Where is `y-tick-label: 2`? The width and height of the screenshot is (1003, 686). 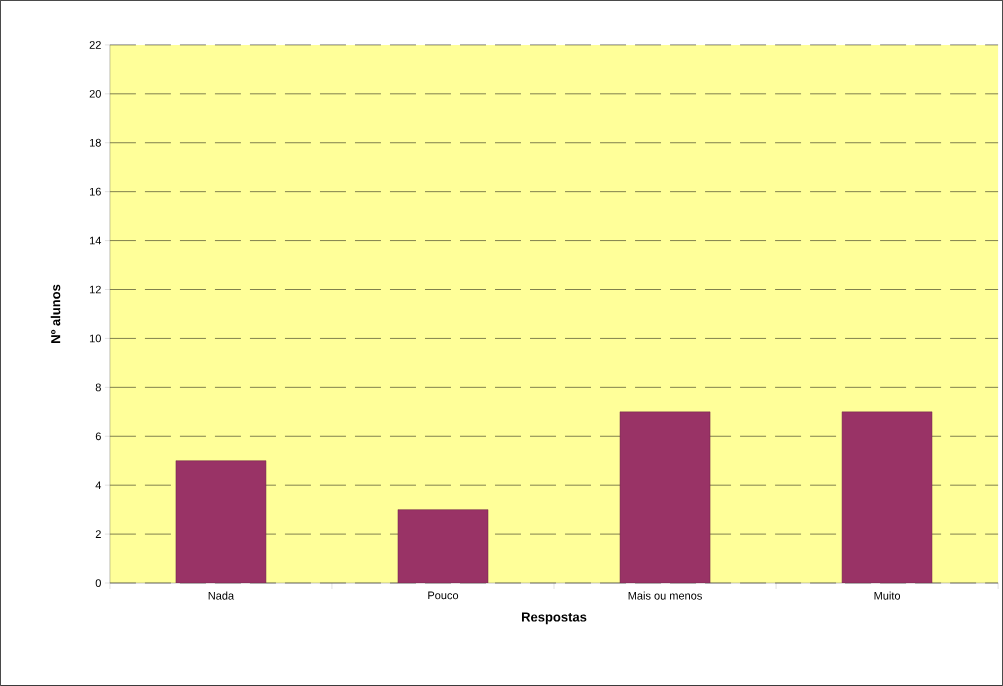
y-tick-label: 2 is located at coordinates (98, 534).